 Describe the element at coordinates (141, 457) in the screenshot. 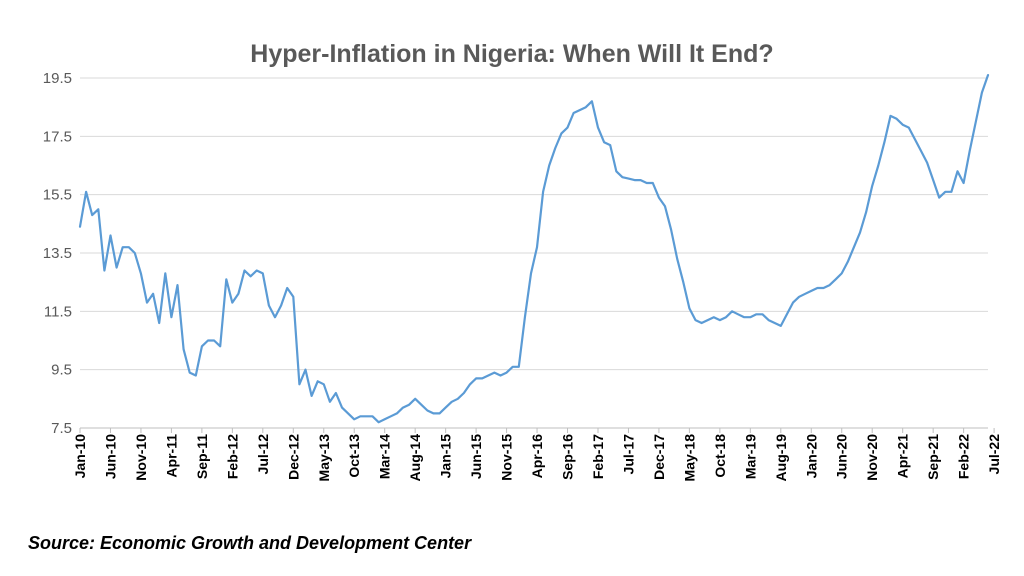

I see `x-tick-label: Nov-10` at that location.